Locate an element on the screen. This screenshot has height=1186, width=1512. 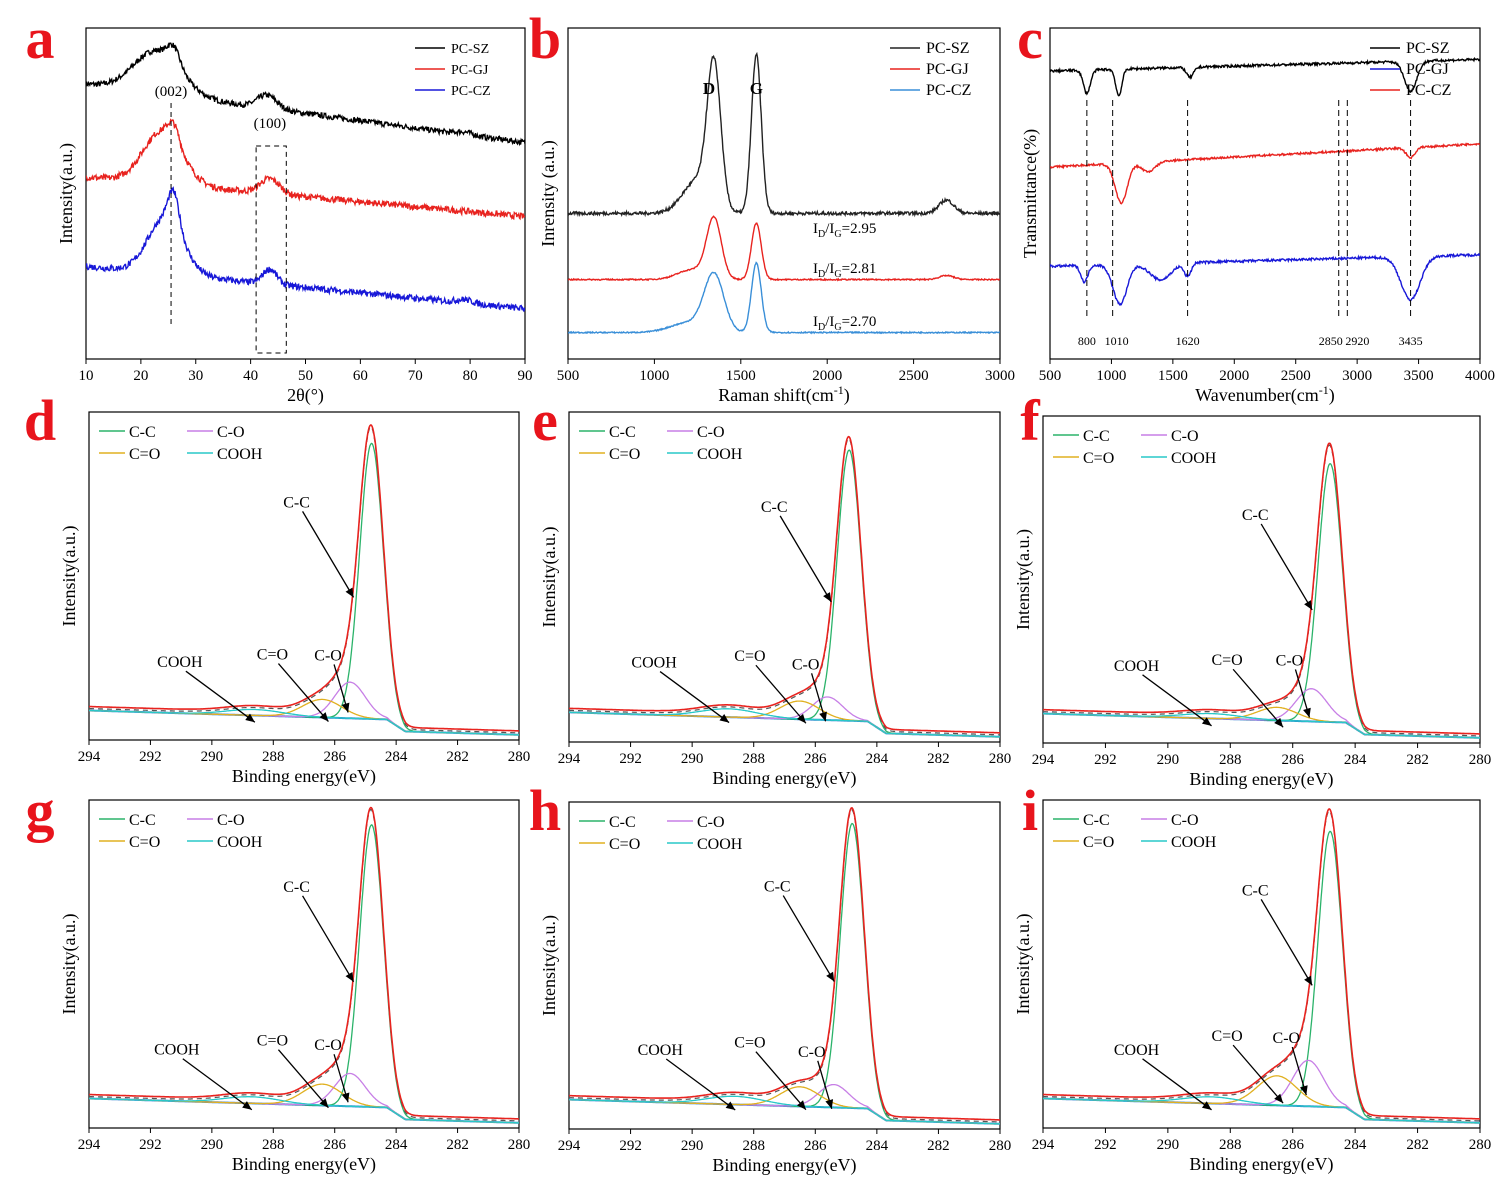
plot-frame-h is located at coordinates (784, 965).